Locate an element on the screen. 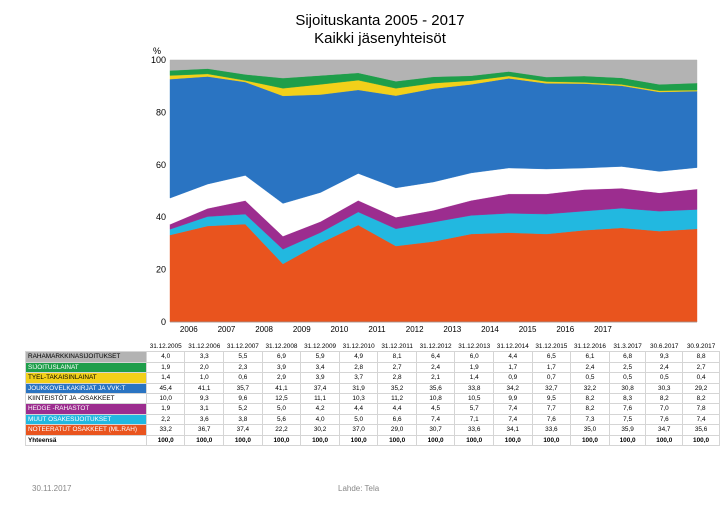  table-cell: 1,9 is located at coordinates (165, 409).